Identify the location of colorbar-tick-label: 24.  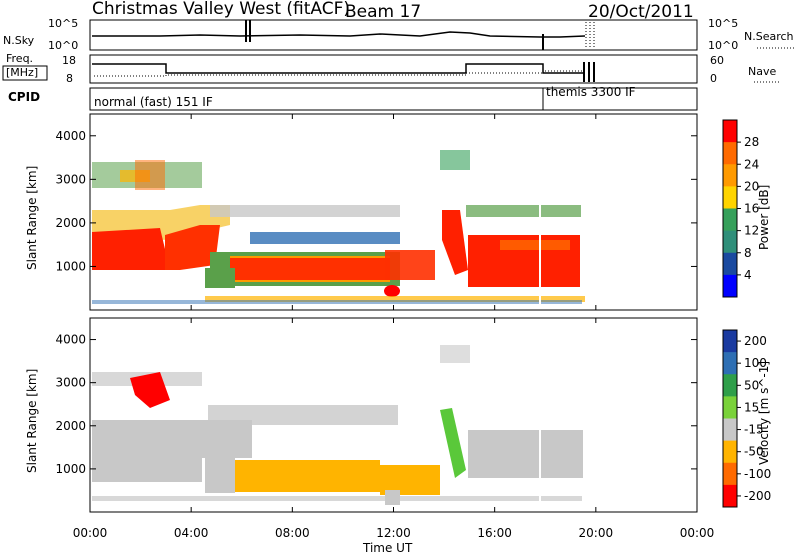
(751, 164).